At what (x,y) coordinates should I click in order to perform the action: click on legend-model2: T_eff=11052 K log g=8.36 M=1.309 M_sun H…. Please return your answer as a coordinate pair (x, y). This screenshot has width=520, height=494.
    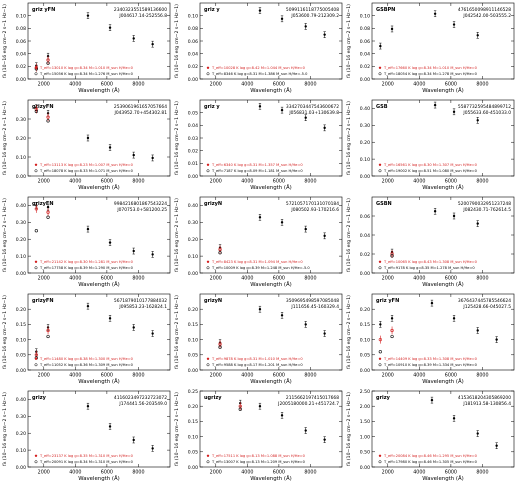
    Looking at the image, I should click on (86, 365).